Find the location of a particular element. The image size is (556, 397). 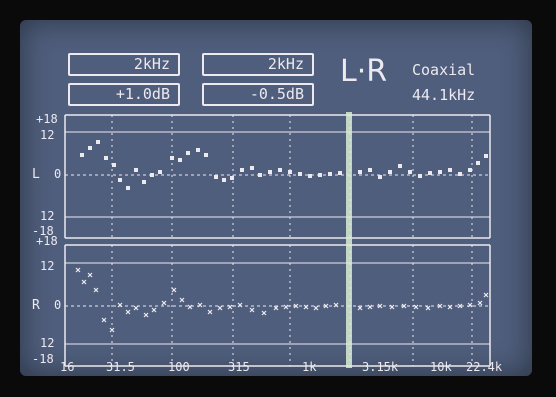

x-tick-10k: 10k is located at coordinates (441, 367).